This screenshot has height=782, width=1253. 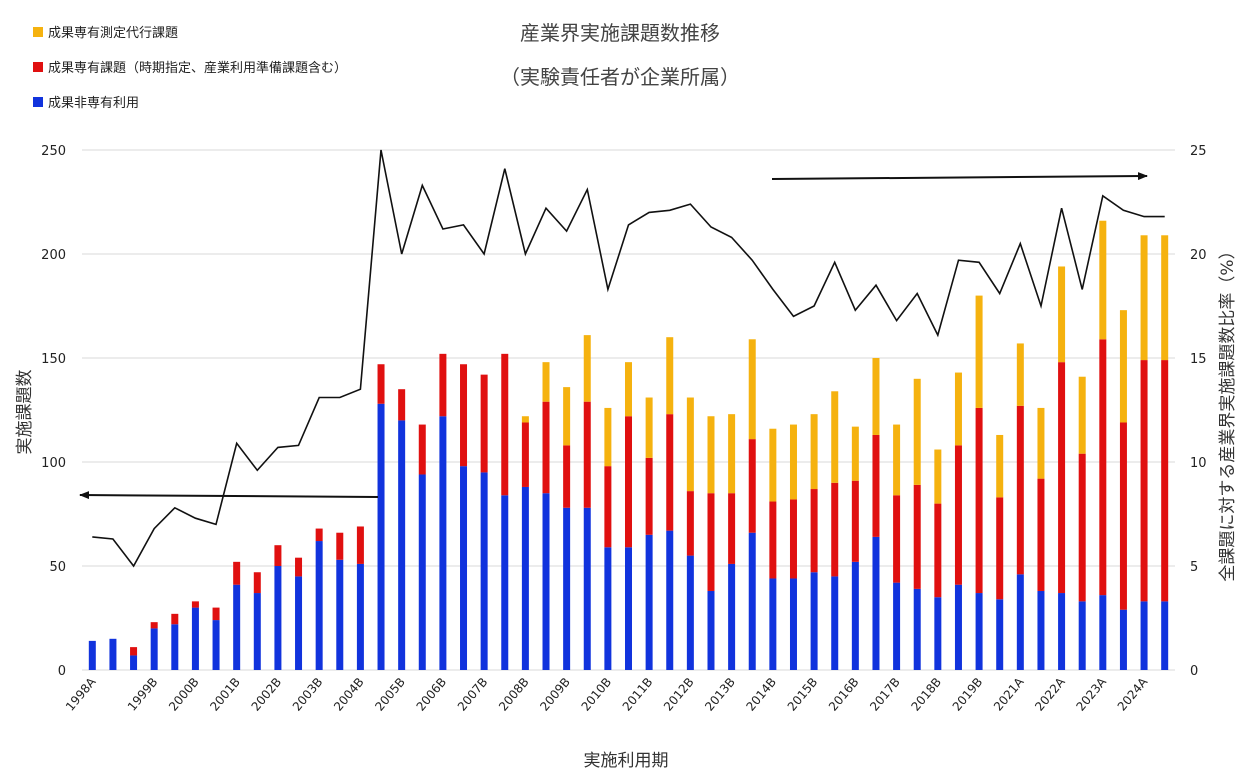 What do you see at coordinates (844, 694) in the screenshot?
I see `x-tick-label: 2016B` at bounding box center [844, 694].